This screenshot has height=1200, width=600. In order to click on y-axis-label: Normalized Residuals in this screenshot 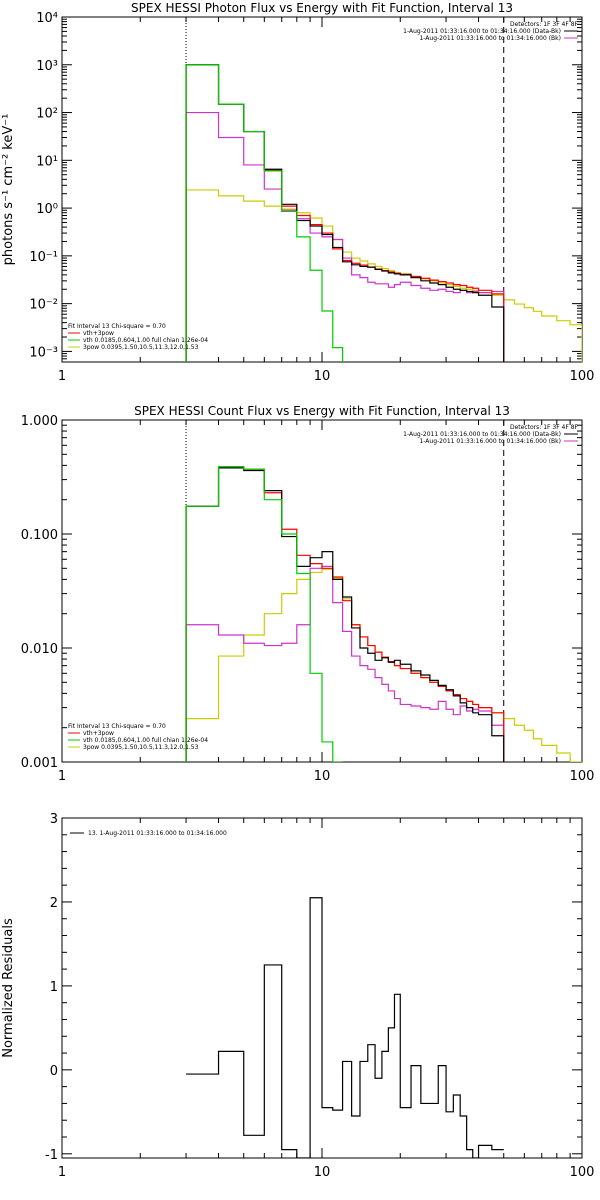, I will do `click(8, 988)`.